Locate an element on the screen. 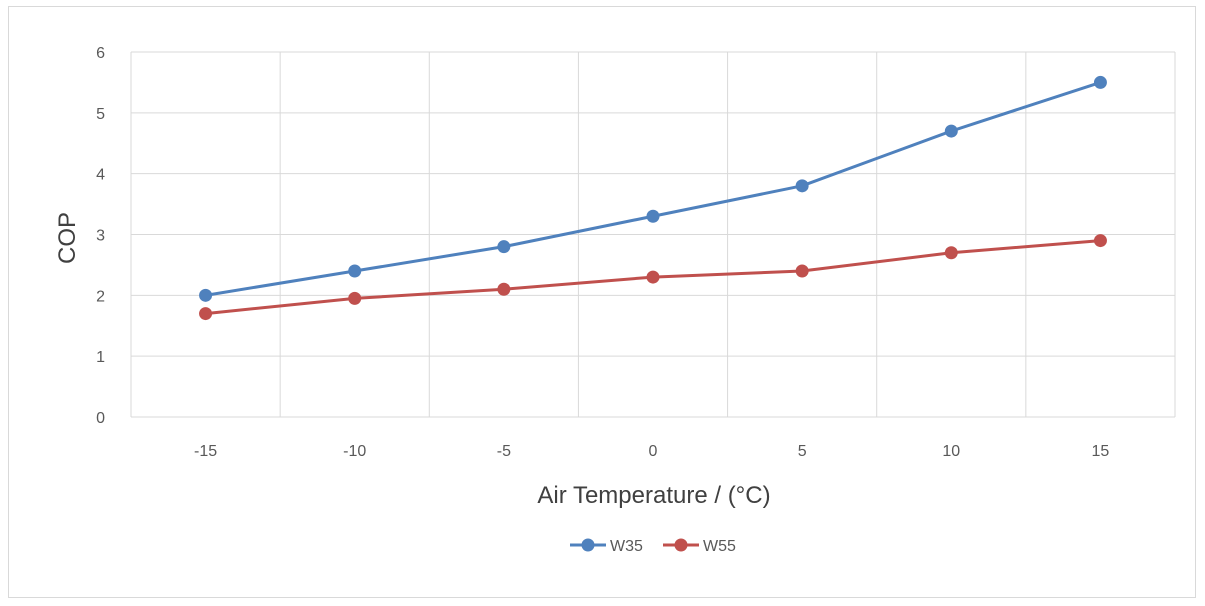 The width and height of the screenshot is (1205, 606). x-tick-label: -5 is located at coordinates (504, 451).